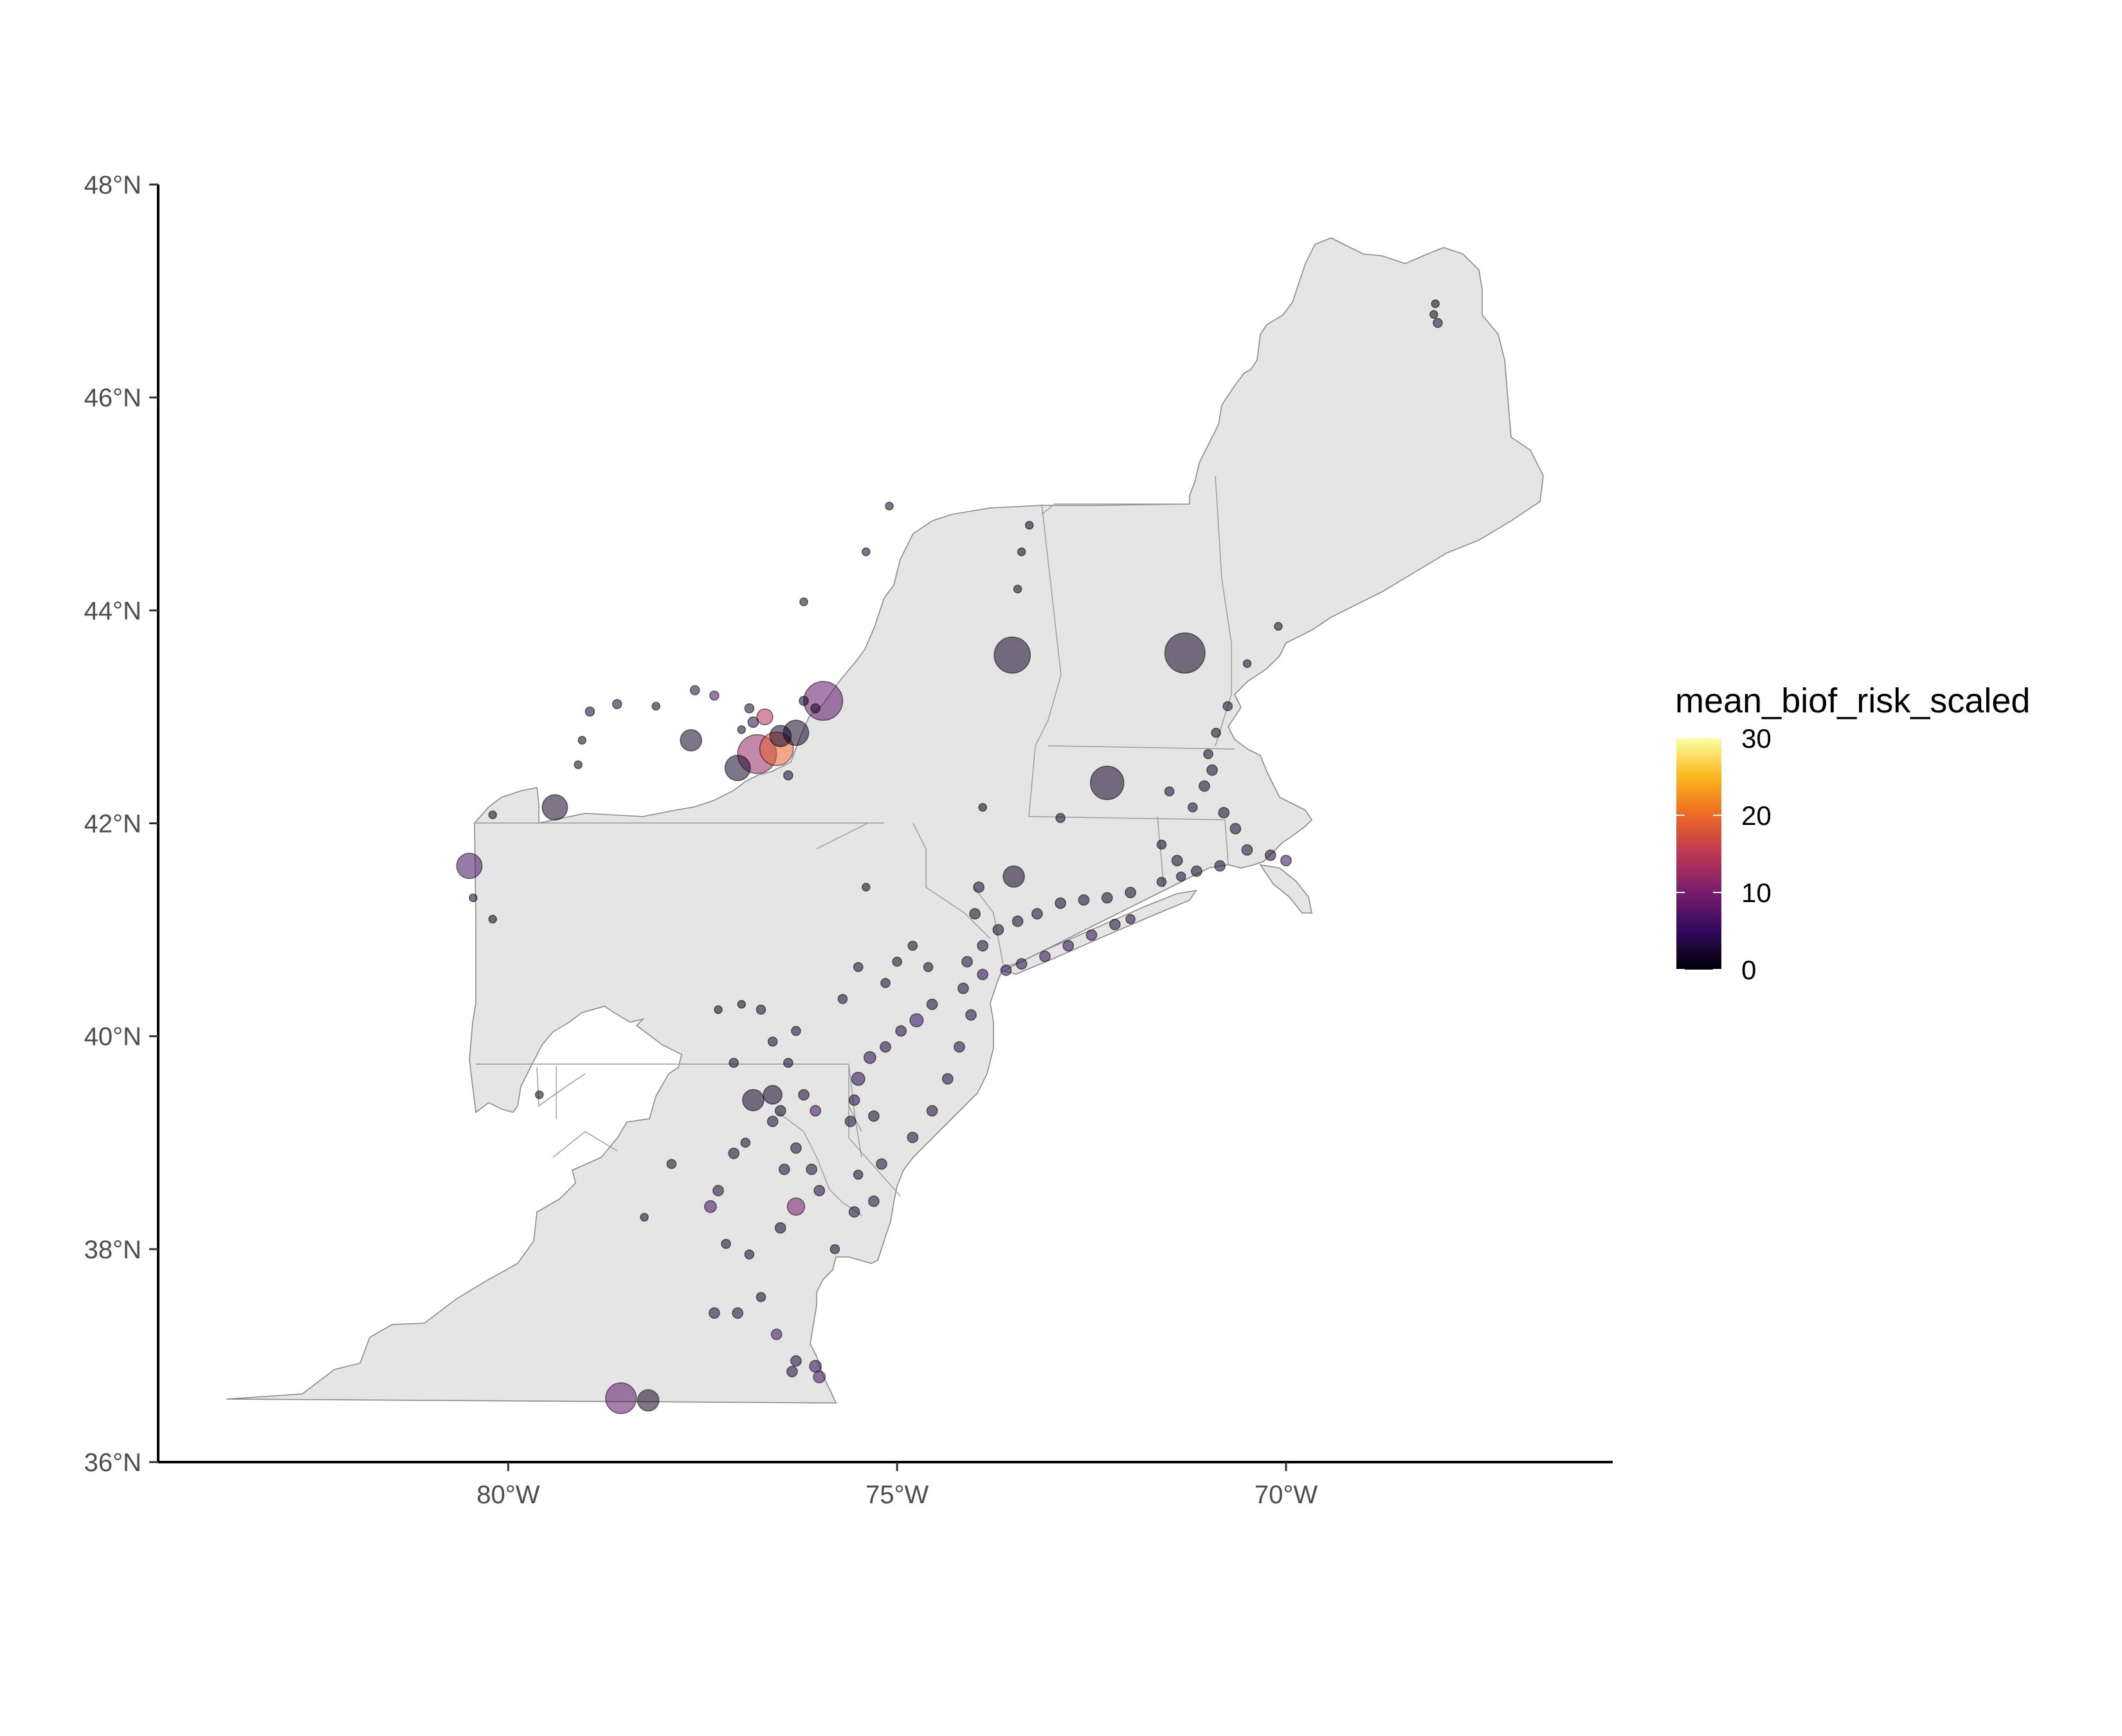  What do you see at coordinates (508, 1495) in the screenshot?
I see `x-tick-label: 80°W` at bounding box center [508, 1495].